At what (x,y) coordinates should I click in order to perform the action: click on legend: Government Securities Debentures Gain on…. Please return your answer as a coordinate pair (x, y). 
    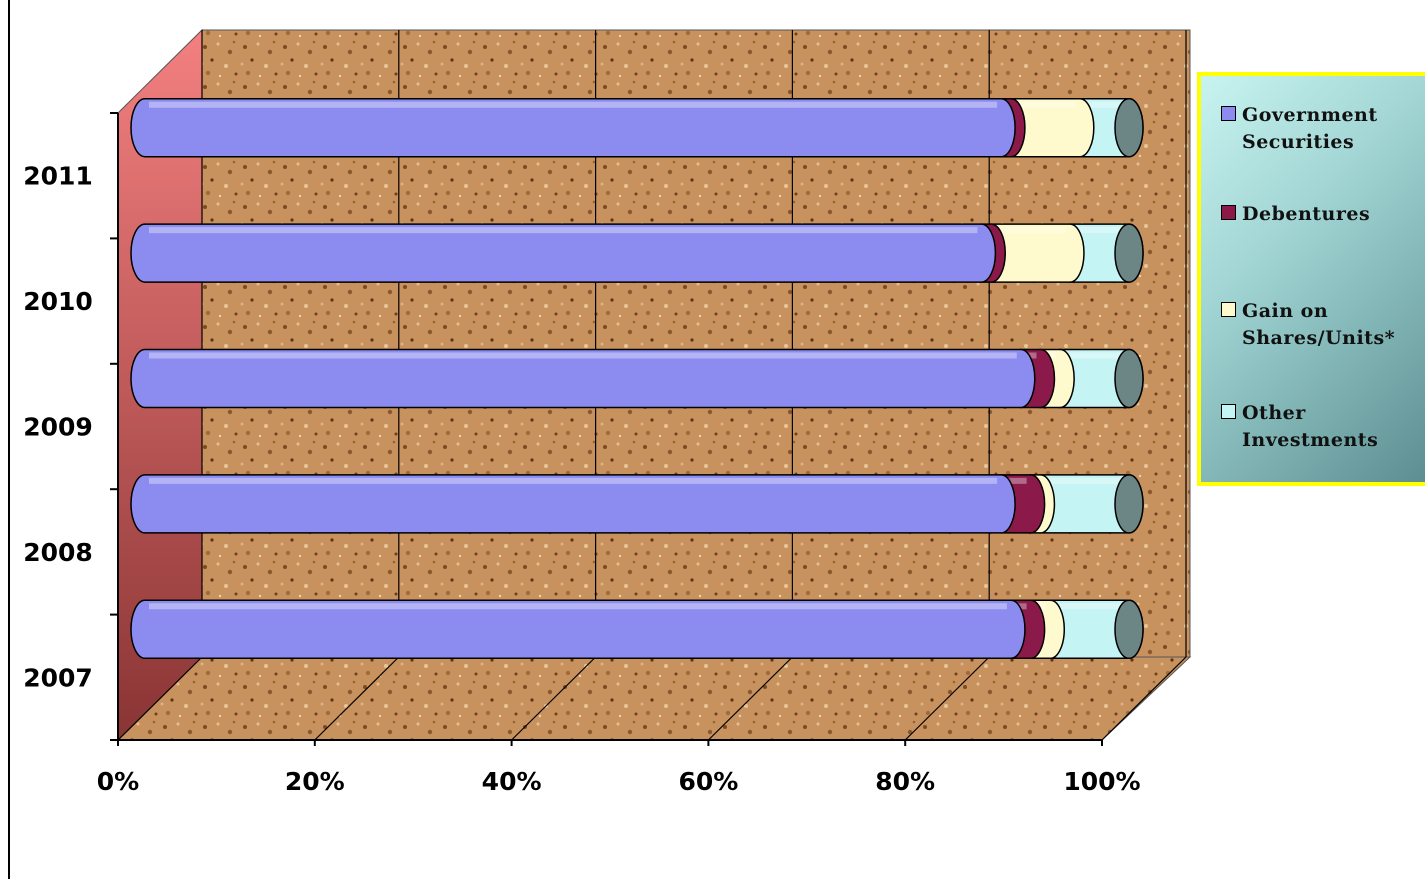
    Looking at the image, I should click on (1311, 279).